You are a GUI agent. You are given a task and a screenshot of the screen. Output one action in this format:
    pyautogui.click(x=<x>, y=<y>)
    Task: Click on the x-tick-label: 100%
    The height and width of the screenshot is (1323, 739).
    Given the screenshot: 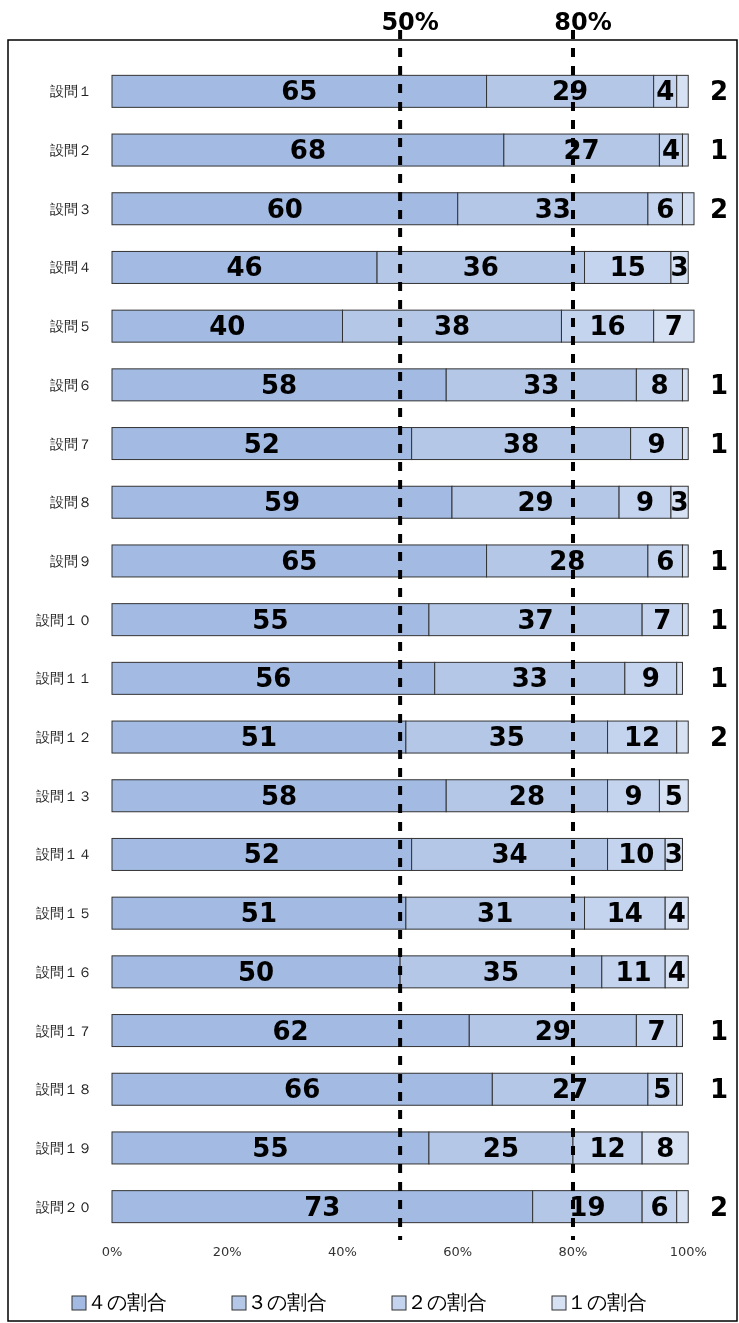 What is the action you would take?
    pyautogui.click(x=688, y=1251)
    